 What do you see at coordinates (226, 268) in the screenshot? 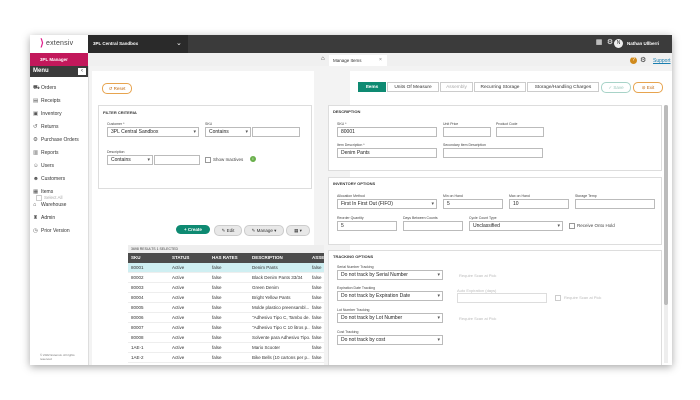
I see `table-row: 80001 Active false Denim Pants false` at bounding box center [226, 268].